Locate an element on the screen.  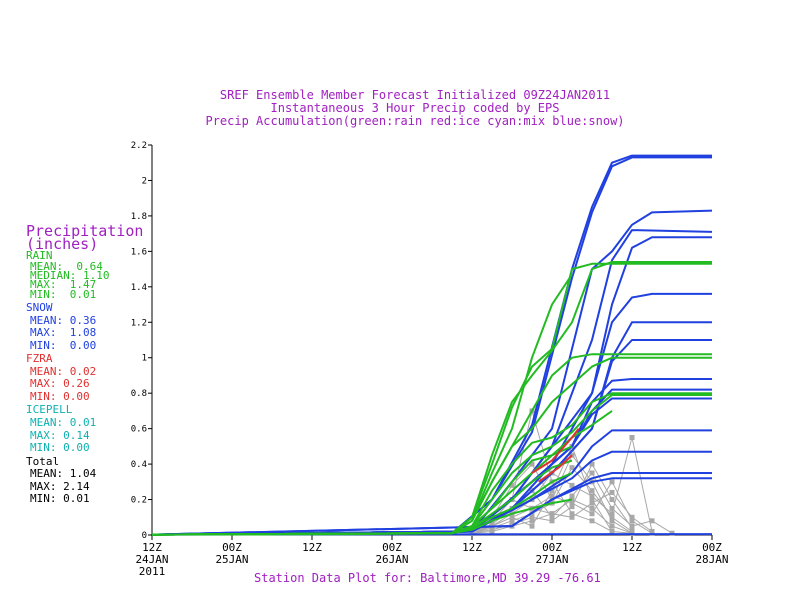
y-tick-label: 2 is located at coordinates (144, 181).